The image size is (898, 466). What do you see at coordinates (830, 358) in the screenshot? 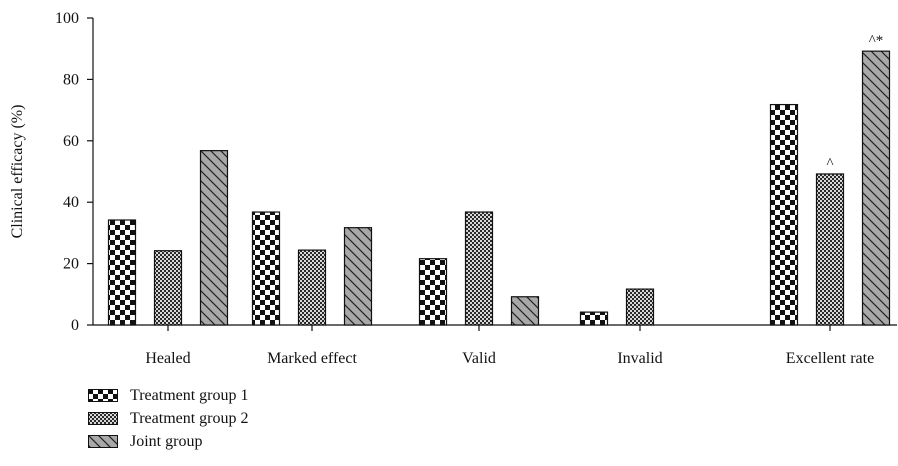
I see `x-tick-label: Excellent rate` at bounding box center [830, 358].